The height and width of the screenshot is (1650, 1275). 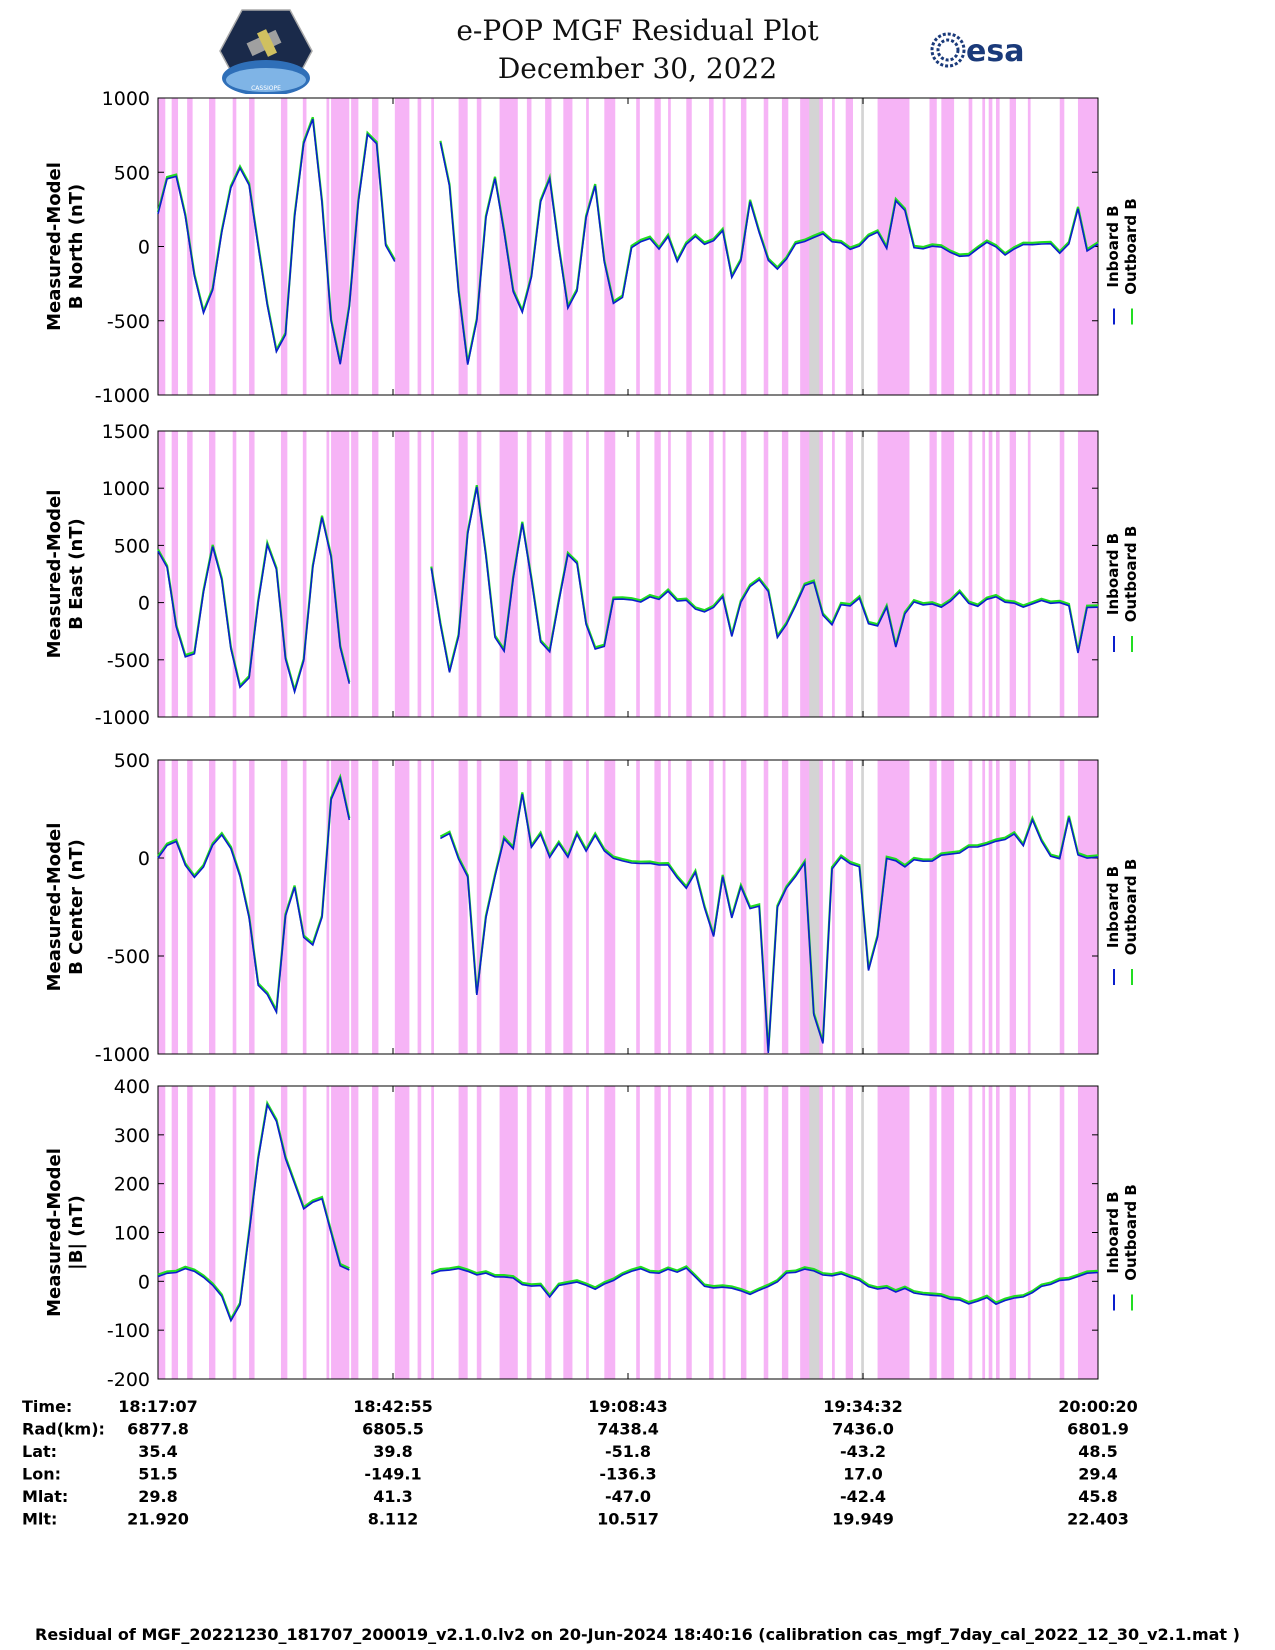 What do you see at coordinates (132, 1234) in the screenshot?
I see `y-tick-label: 100` at bounding box center [132, 1234].